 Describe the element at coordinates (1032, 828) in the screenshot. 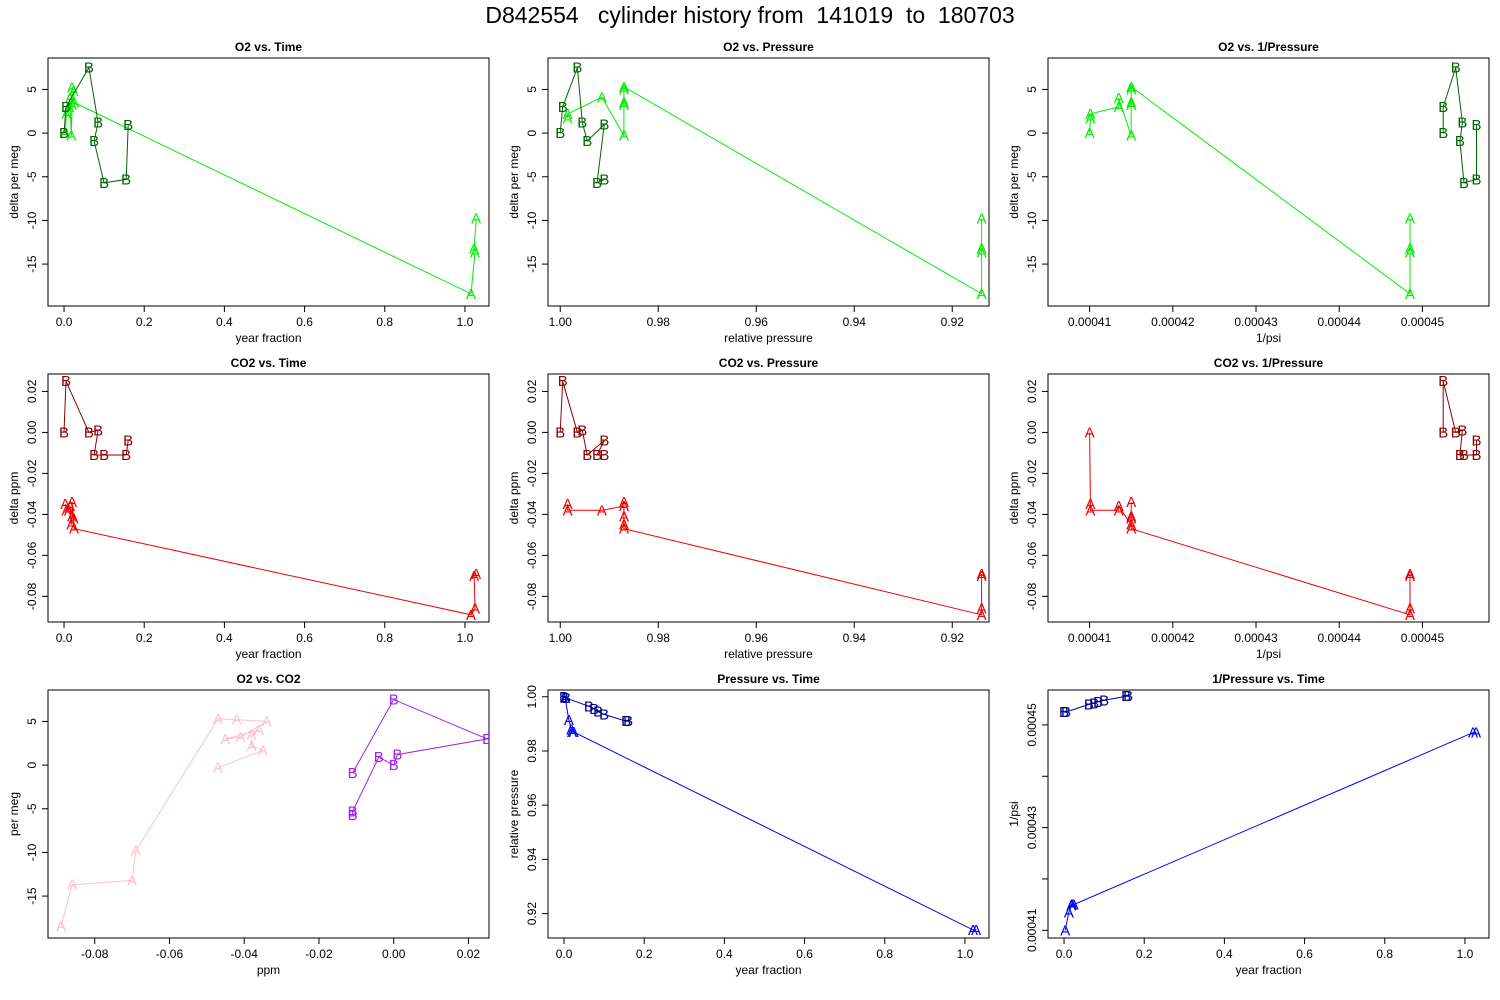

I see `y-tick-label: 0.00043` at that location.